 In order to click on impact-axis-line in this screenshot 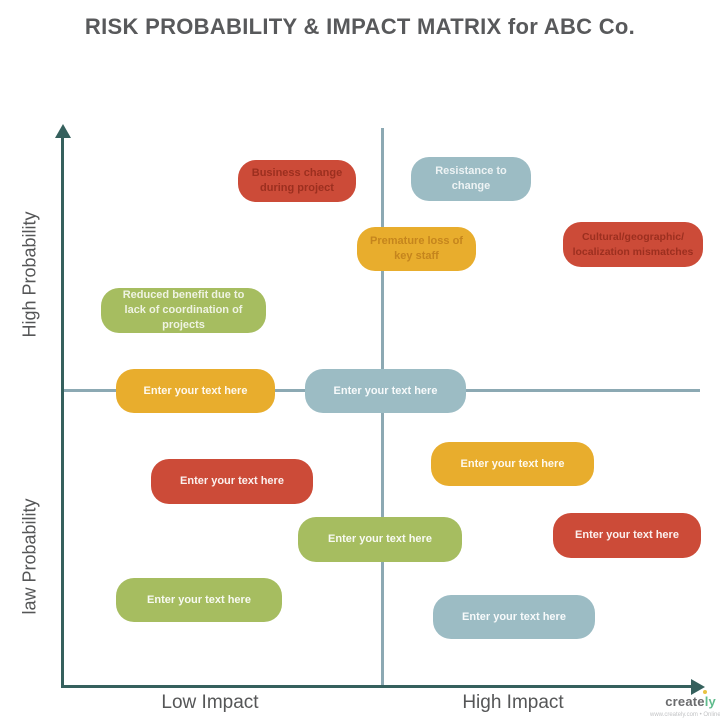, I will do `click(377, 686)`.